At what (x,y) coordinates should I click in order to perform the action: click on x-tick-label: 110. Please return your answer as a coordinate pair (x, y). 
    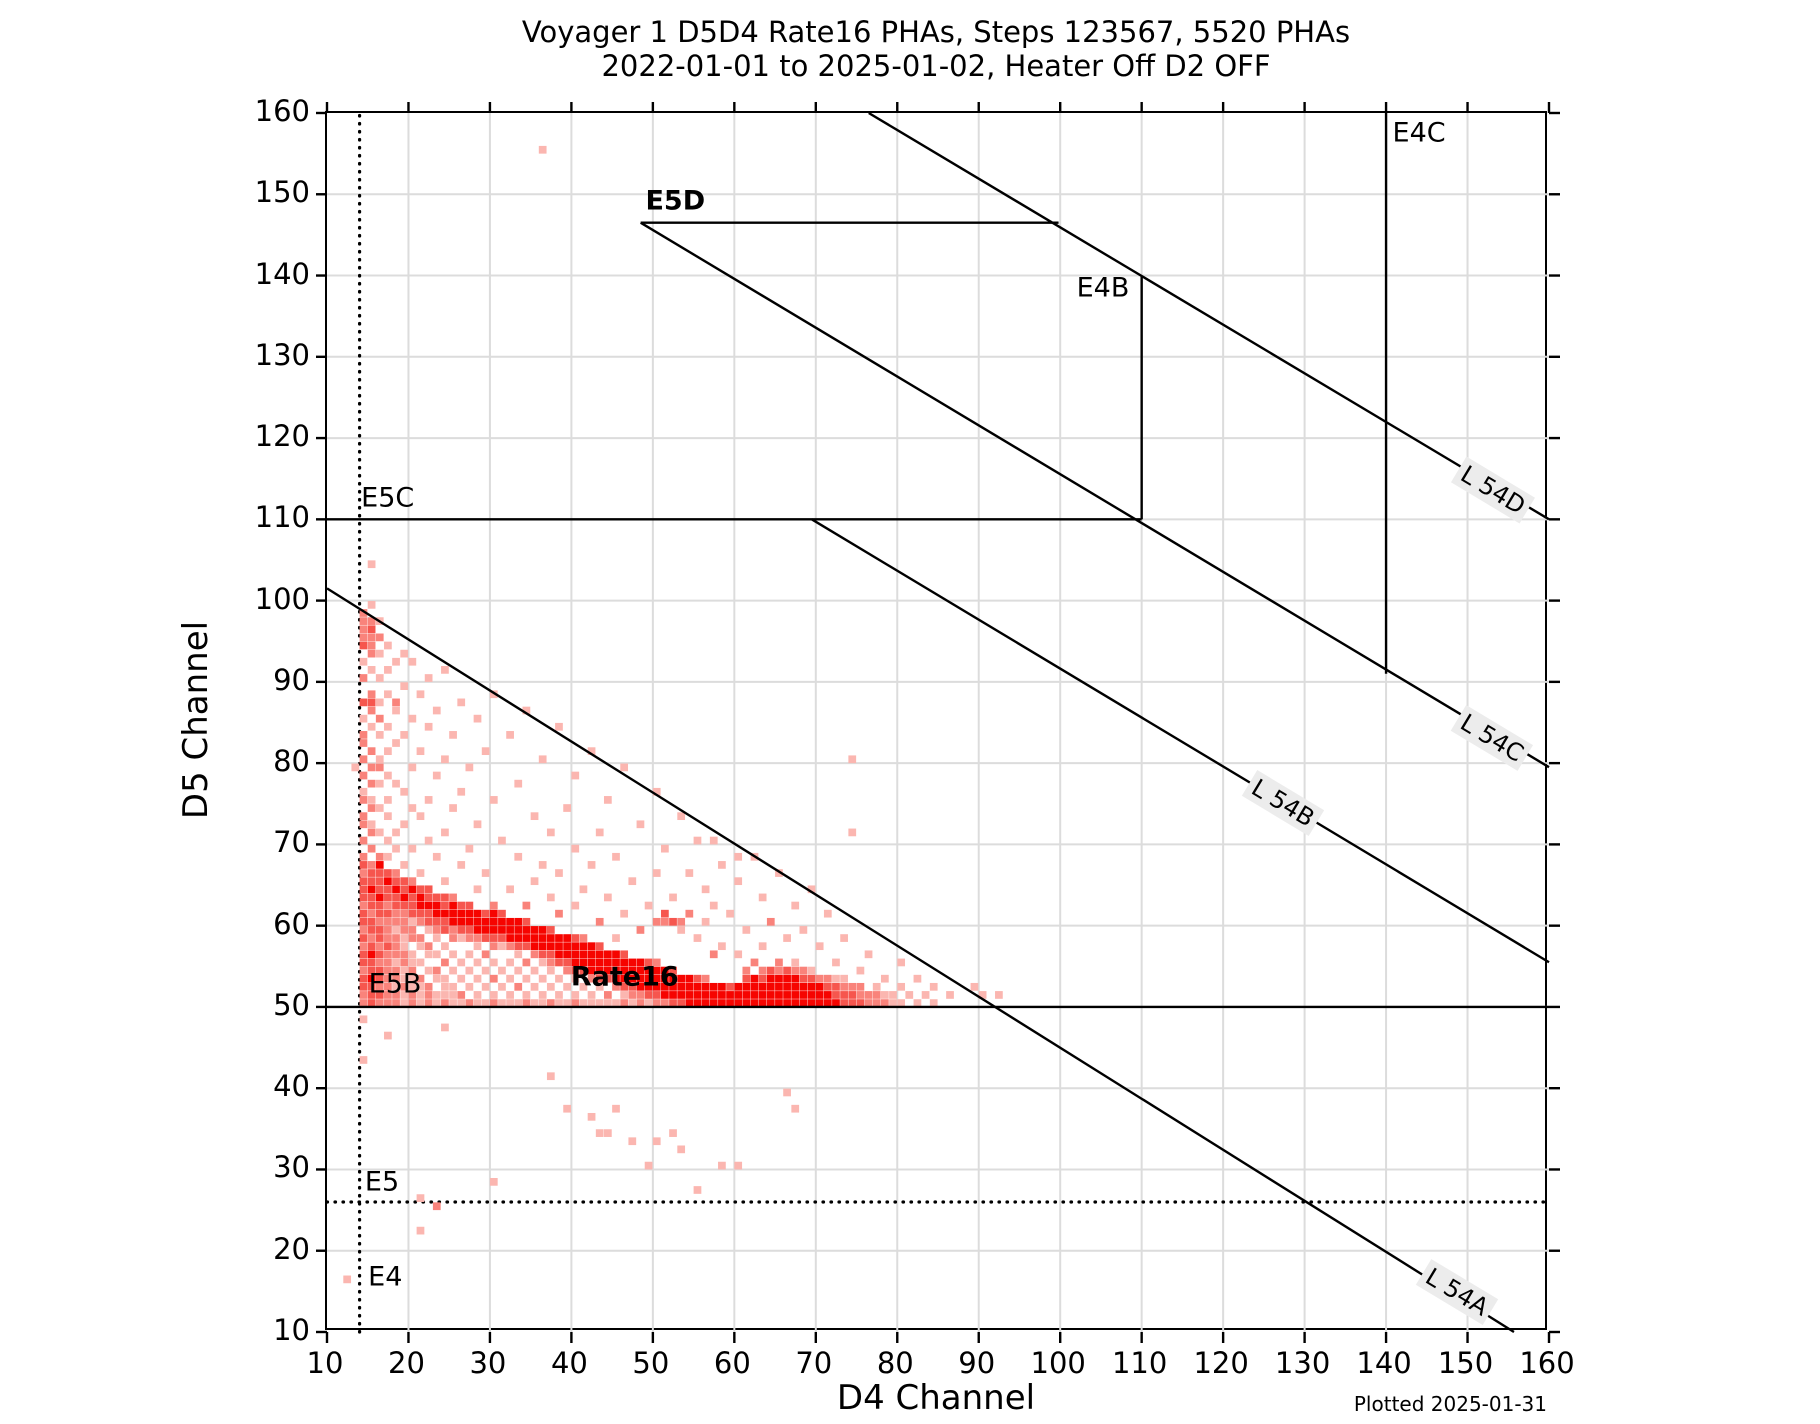
    Looking at the image, I should click on (1139, 1363).